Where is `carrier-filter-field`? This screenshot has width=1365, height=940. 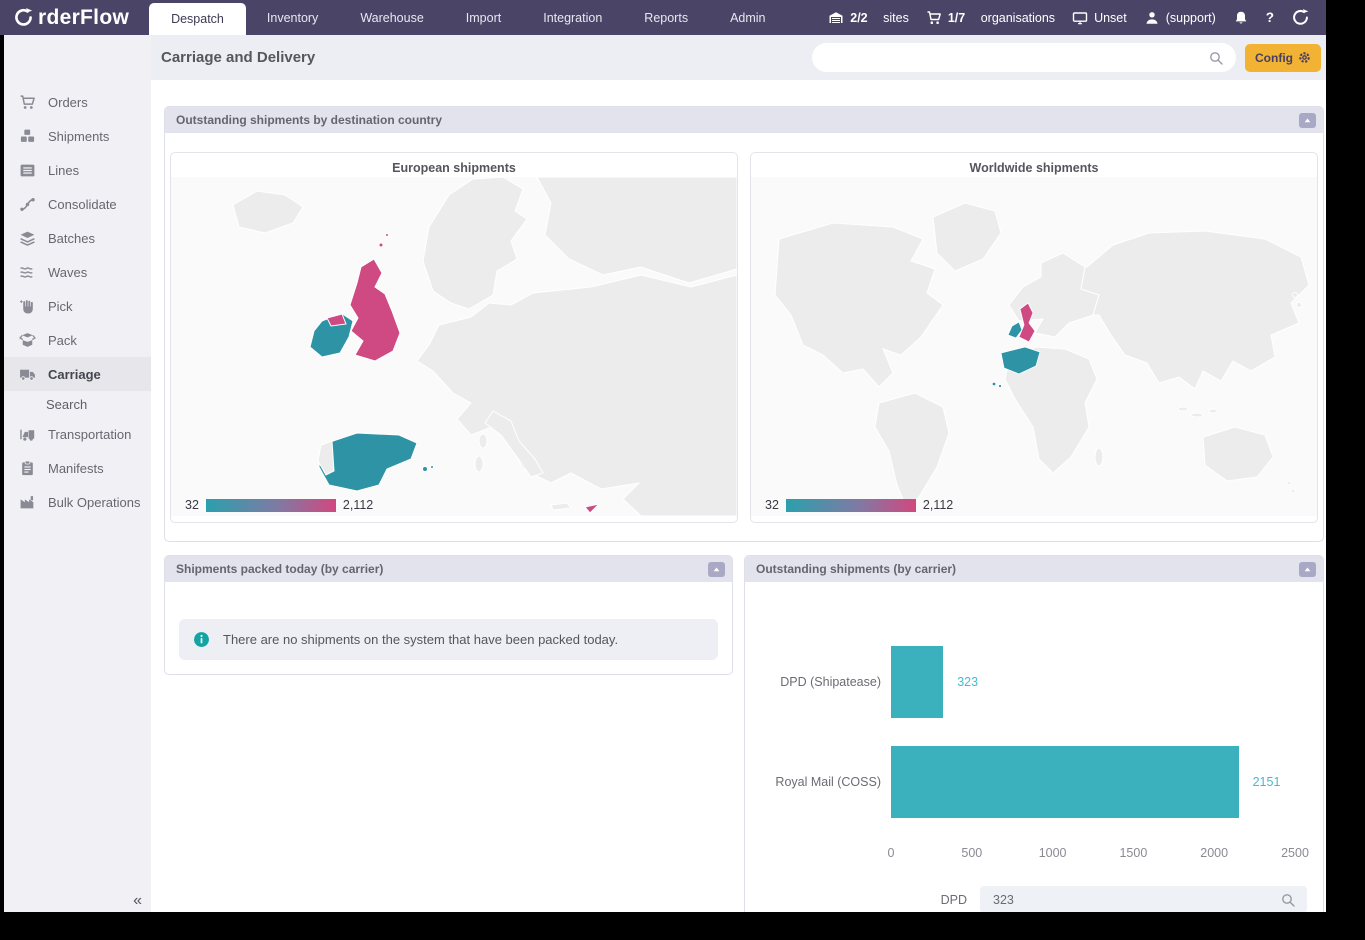 carrier-filter-field is located at coordinates (1143, 899).